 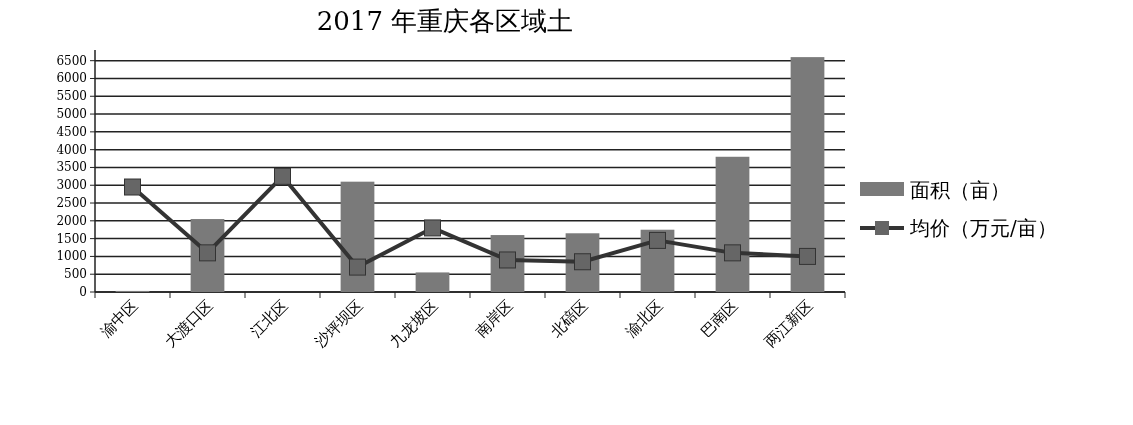 What do you see at coordinates (75, 274) in the screenshot?
I see `y-tick-label: 500` at bounding box center [75, 274].